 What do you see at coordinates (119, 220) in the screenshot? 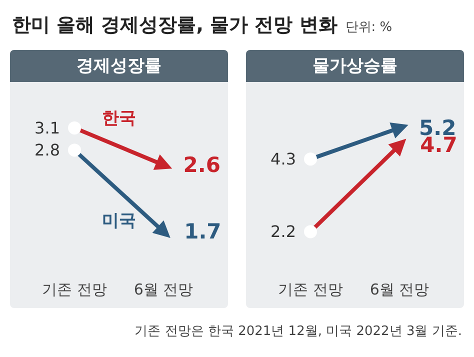
I see `series-label: 미국` at bounding box center [119, 220].